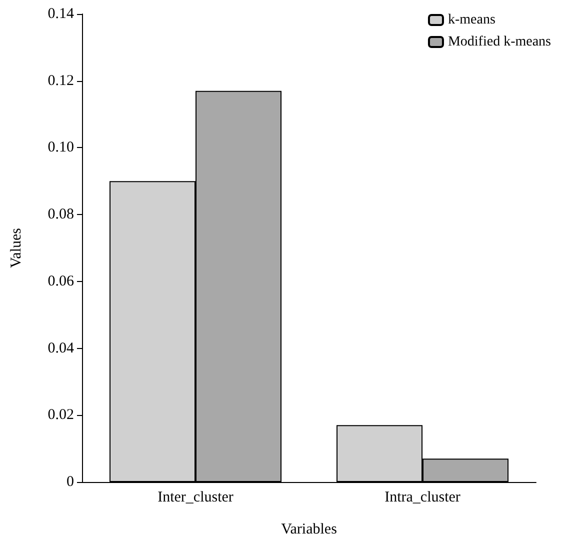 The image size is (566, 548). Describe the element at coordinates (61, 281) in the screenshot. I see `y-tick-label: 0.06` at that location.